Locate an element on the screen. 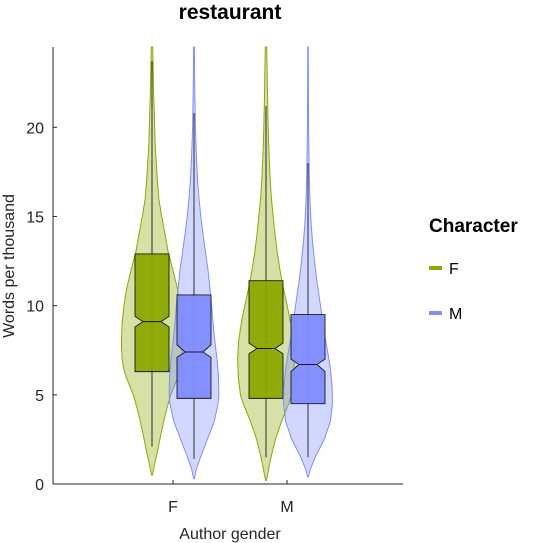  x-axis-label: Author gender is located at coordinates (230, 534).